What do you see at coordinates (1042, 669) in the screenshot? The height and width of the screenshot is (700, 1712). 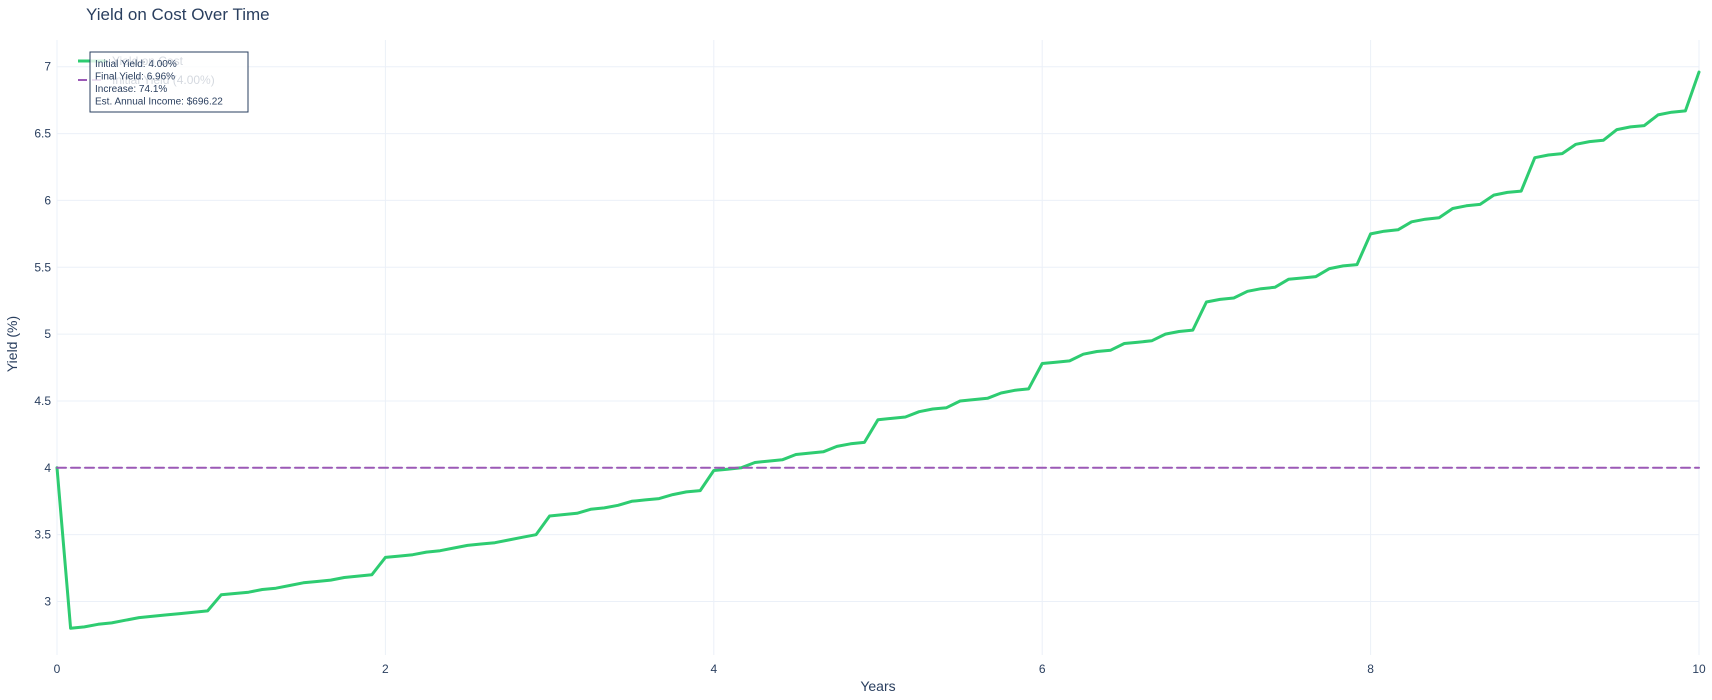 I see `x-tick-label: 6` at bounding box center [1042, 669].